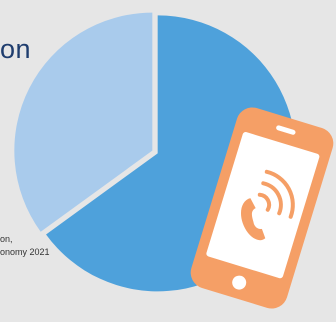 The image size is (336, 322). Describe the element at coordinates (16, 49) in the screenshot. I see `chart-title: on` at that location.